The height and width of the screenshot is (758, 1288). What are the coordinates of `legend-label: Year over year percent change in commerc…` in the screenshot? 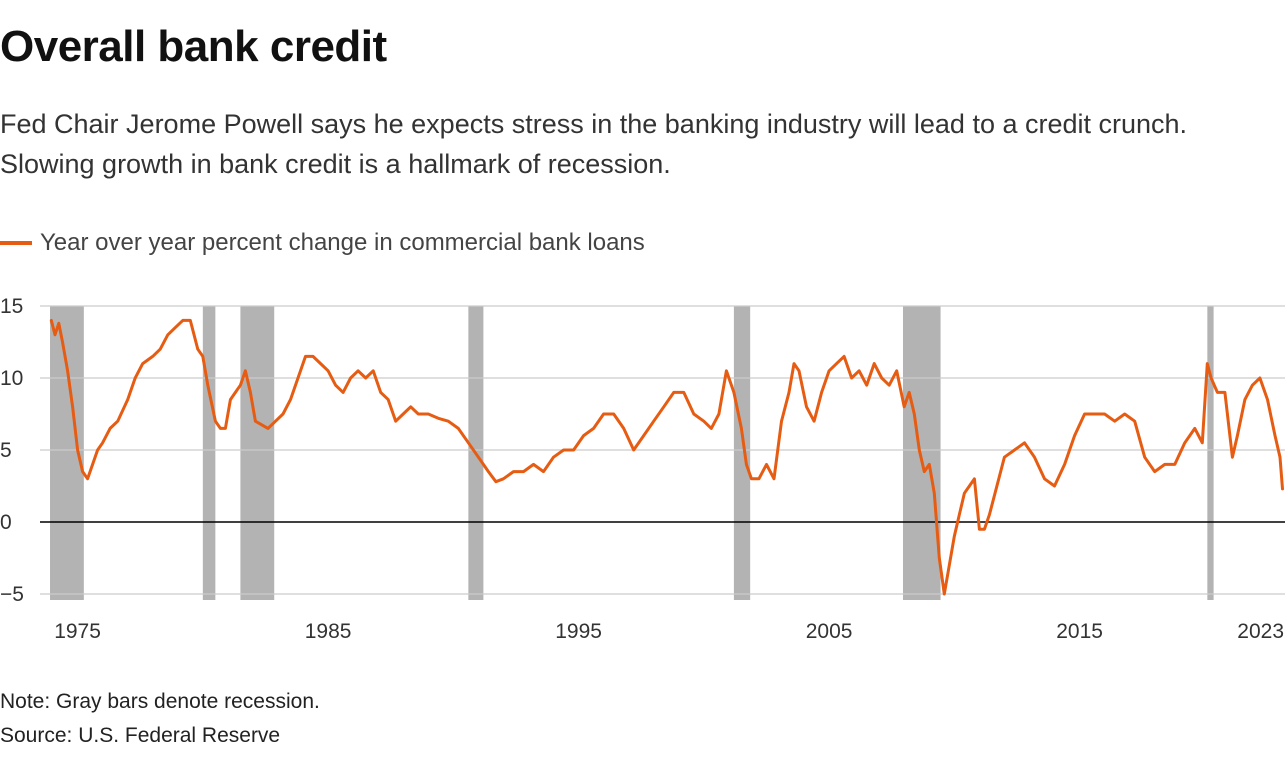 It's located at (342, 242).